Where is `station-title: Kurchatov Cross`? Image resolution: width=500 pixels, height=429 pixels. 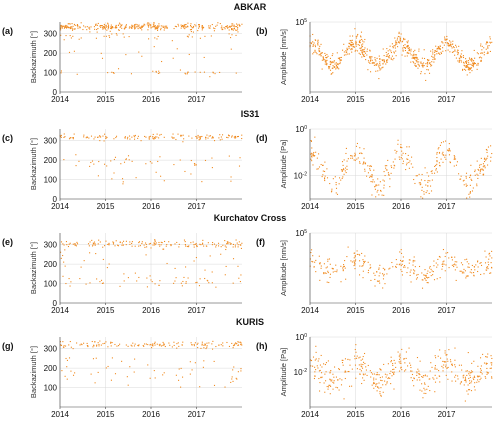 station-title: Kurchatov Cross is located at coordinates (250, 218).